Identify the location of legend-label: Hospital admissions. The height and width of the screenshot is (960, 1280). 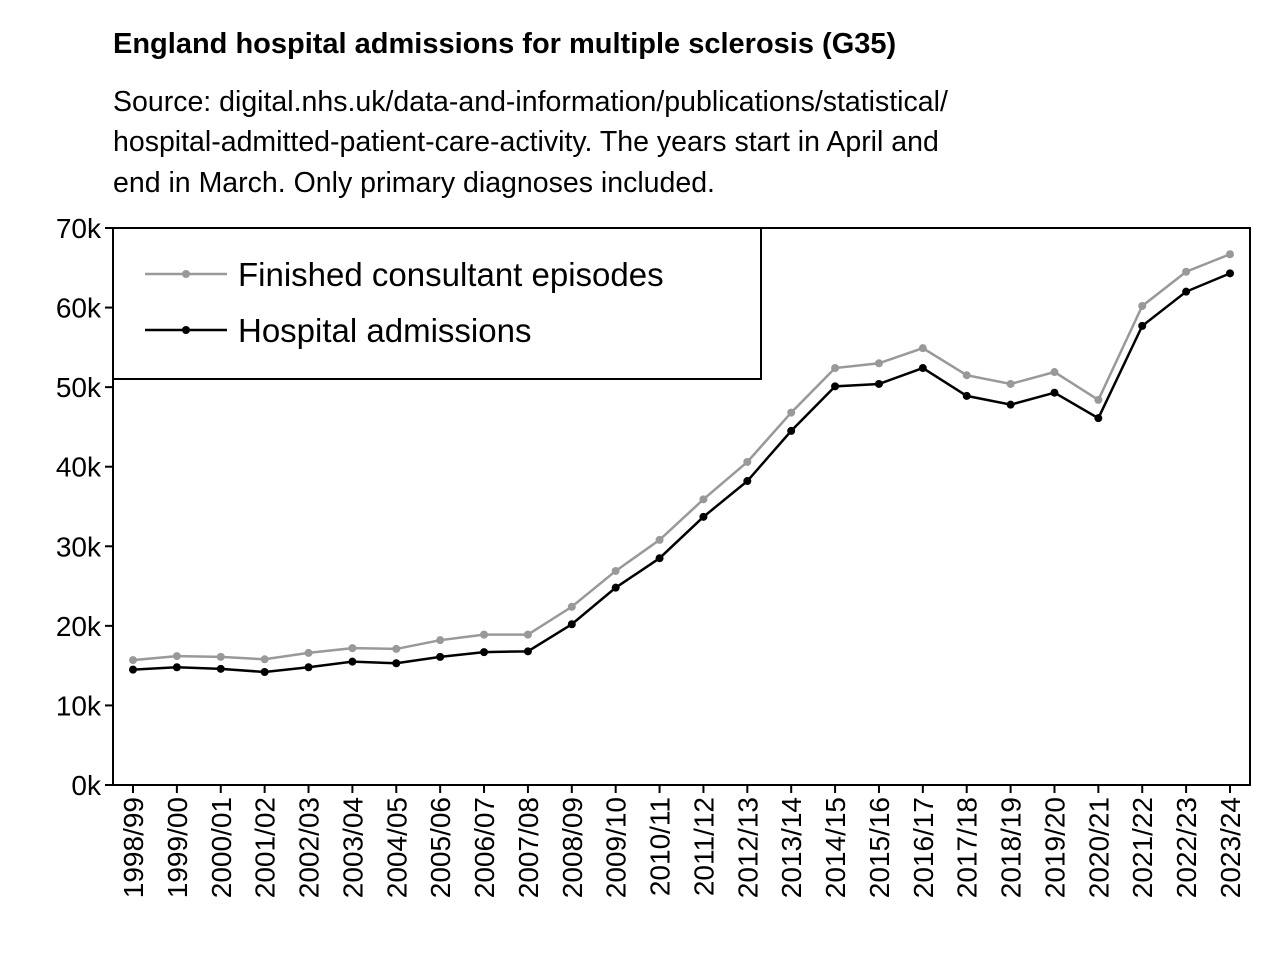
(384, 330).